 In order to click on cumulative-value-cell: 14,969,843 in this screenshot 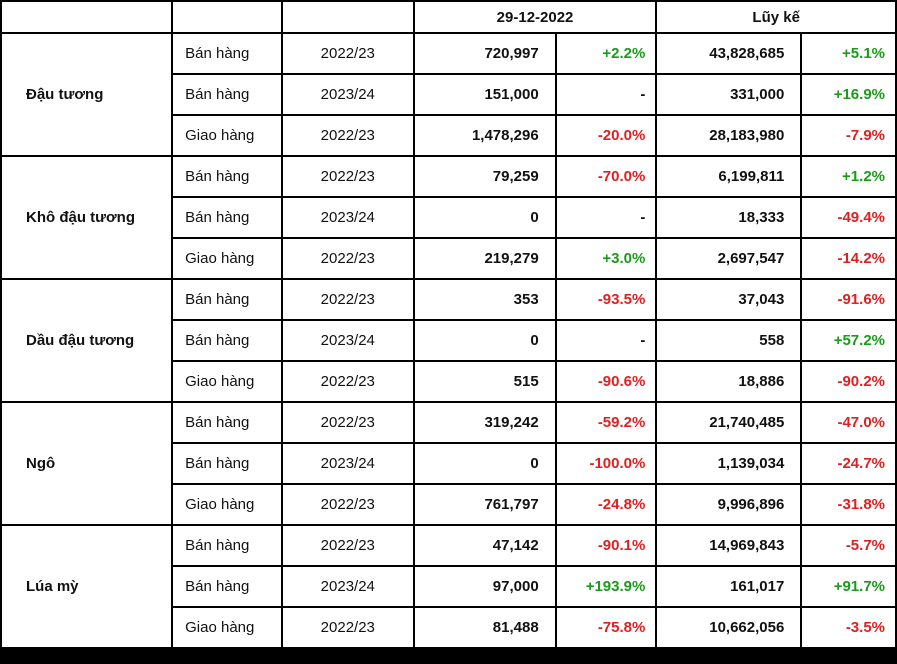, I will do `click(729, 545)`.